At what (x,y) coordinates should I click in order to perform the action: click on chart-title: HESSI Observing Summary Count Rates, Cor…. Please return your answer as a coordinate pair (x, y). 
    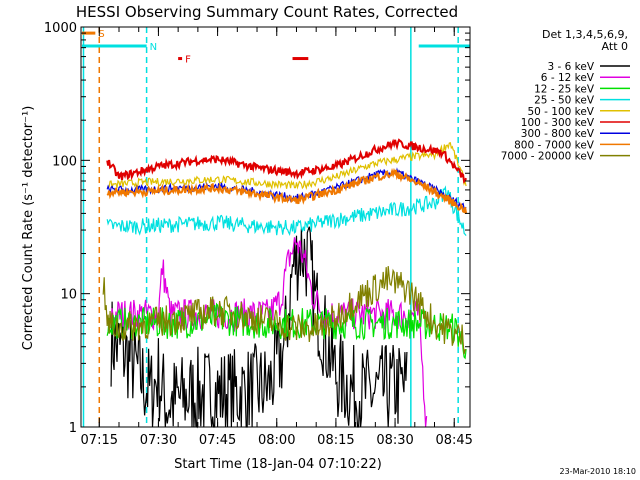
    Looking at the image, I should click on (267, 12).